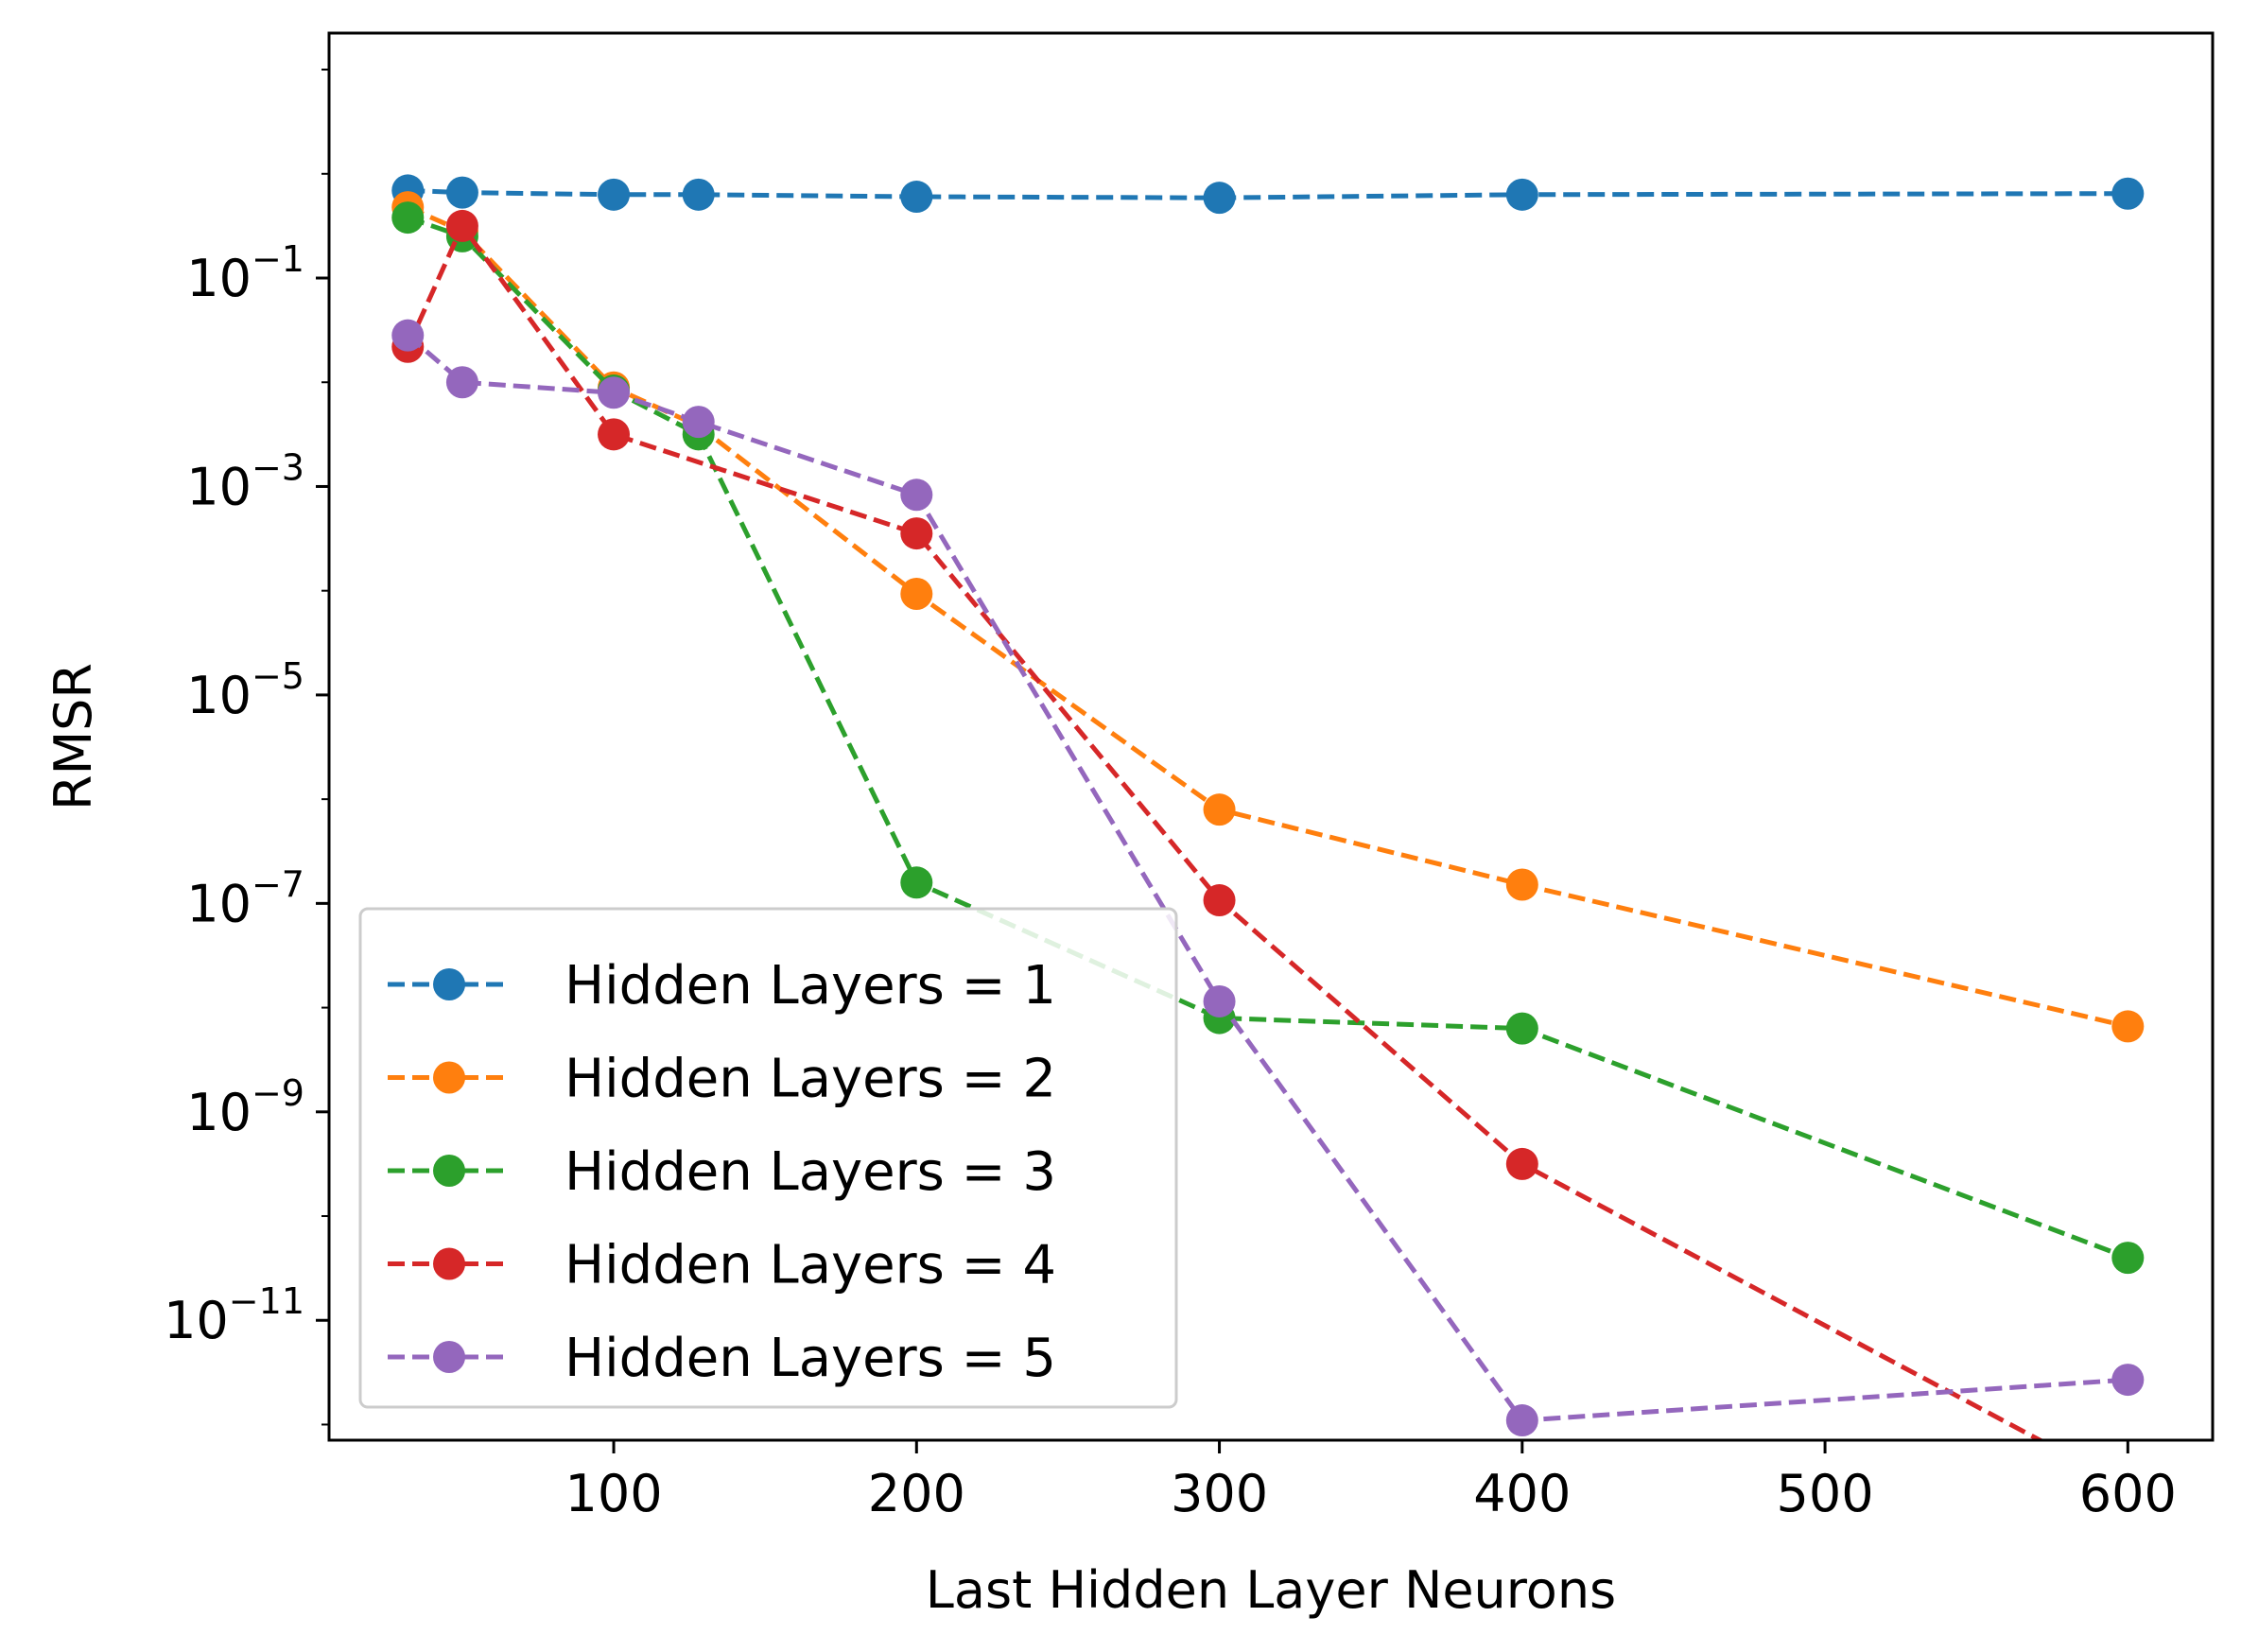  I want to click on y-tick-label: 10⁻⁷, so click(245, 898).